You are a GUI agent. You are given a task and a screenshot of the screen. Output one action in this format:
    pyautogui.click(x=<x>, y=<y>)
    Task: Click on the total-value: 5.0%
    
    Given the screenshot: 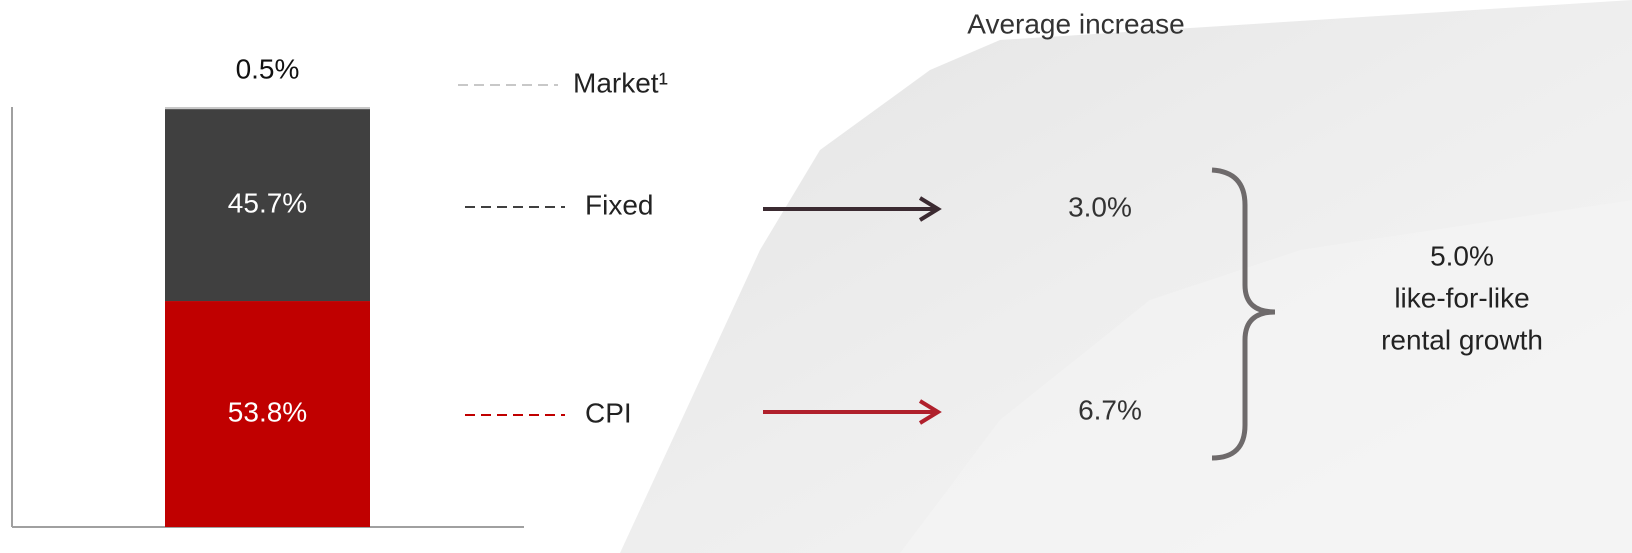 What is the action you would take?
    pyautogui.click(x=1462, y=255)
    